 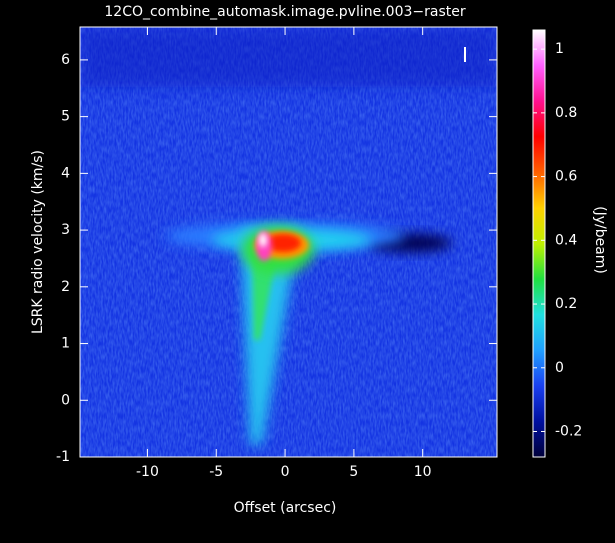 What do you see at coordinates (566, 177) in the screenshot?
I see `colorbar-tick-label: 0.6` at bounding box center [566, 177].